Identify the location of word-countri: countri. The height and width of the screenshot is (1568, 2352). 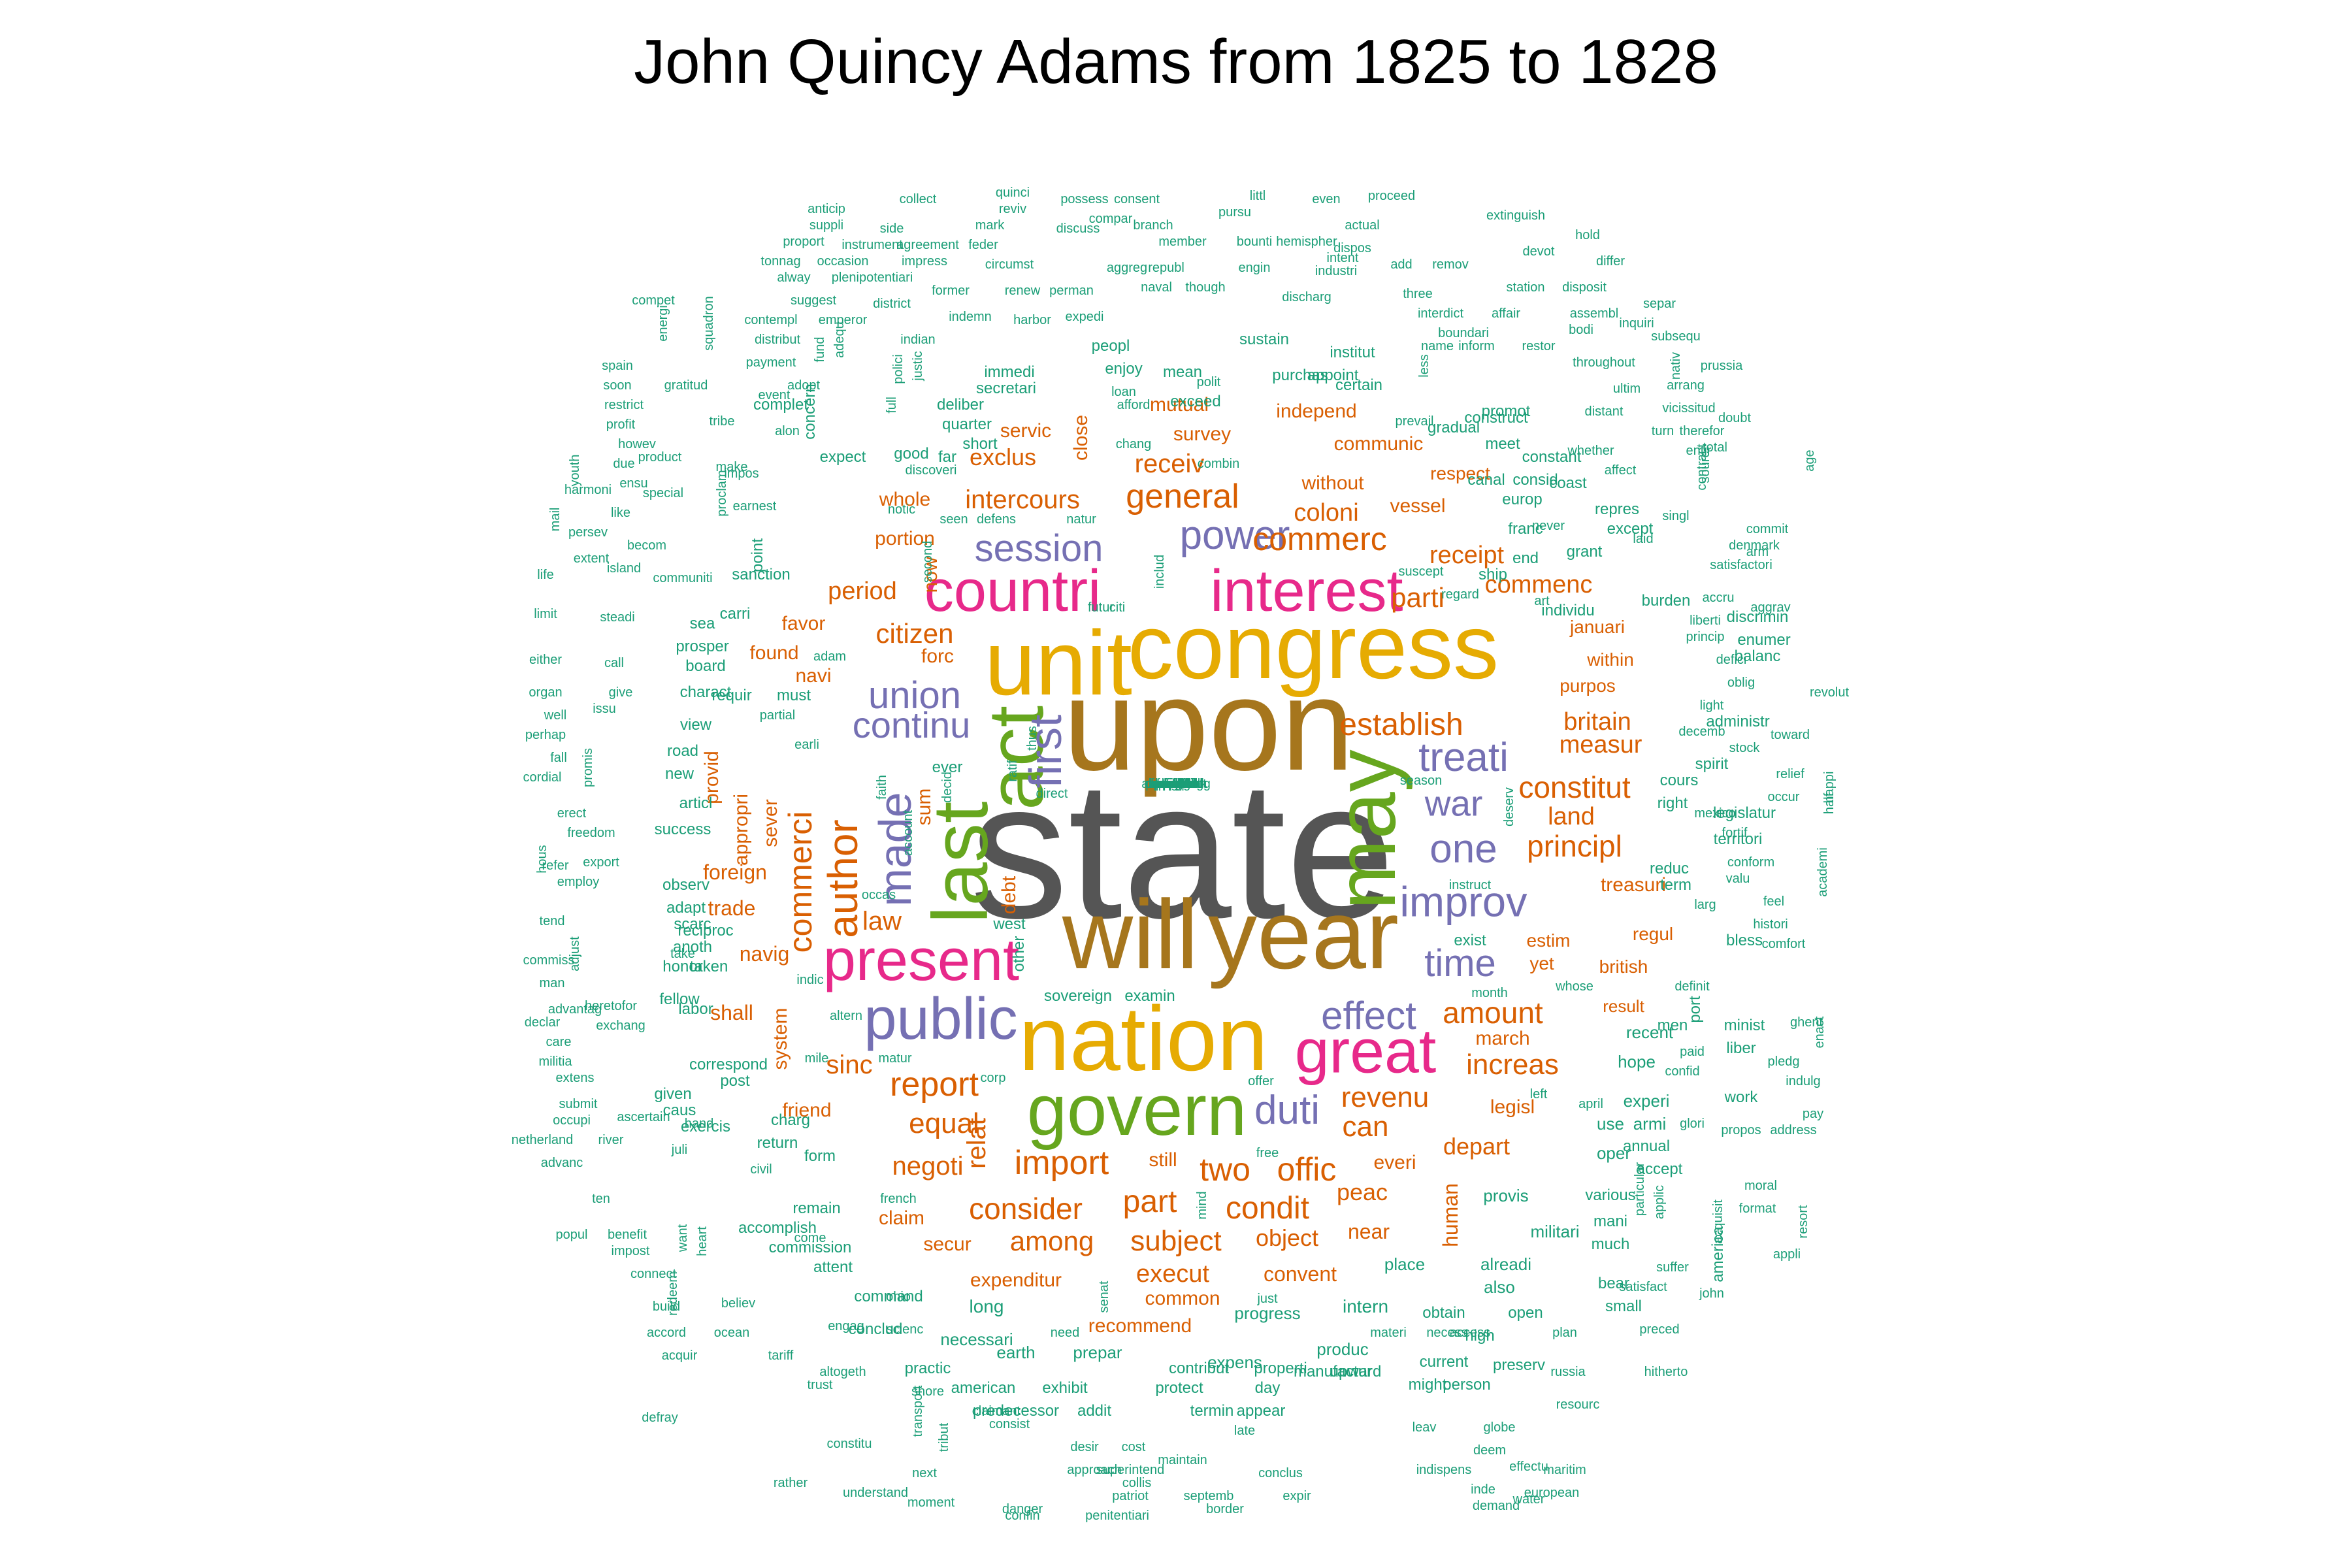
(1013, 591).